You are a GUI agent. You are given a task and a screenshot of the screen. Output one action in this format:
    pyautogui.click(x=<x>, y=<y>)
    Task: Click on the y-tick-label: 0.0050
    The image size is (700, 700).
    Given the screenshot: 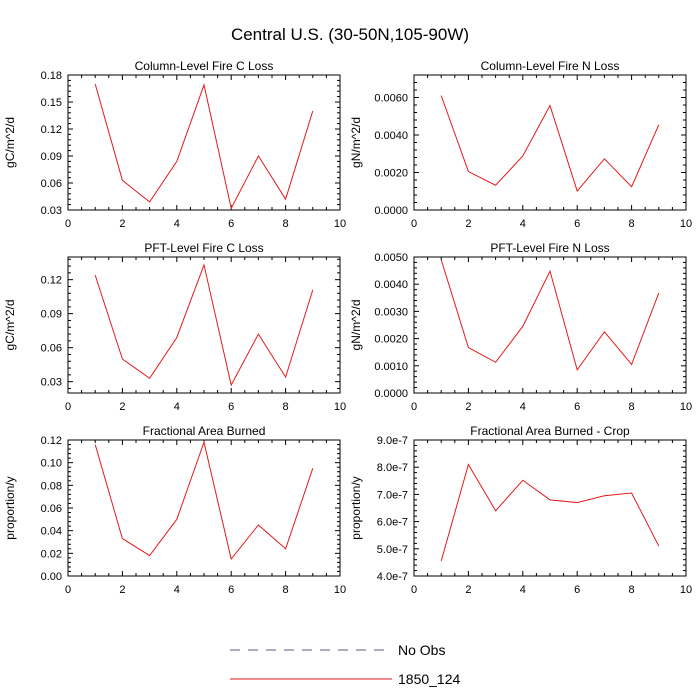 What is the action you would take?
    pyautogui.click(x=391, y=258)
    